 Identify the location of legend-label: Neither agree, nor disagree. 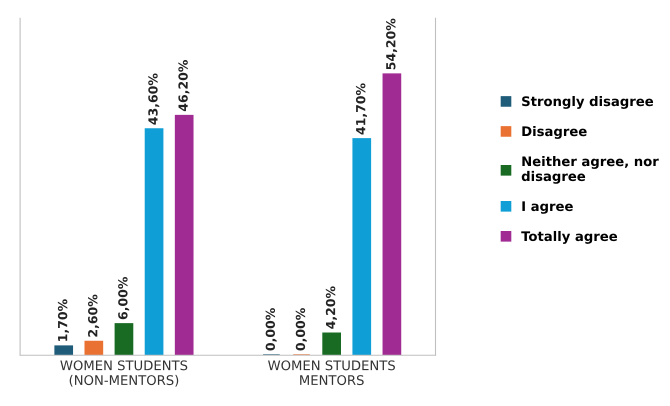
(590, 170).